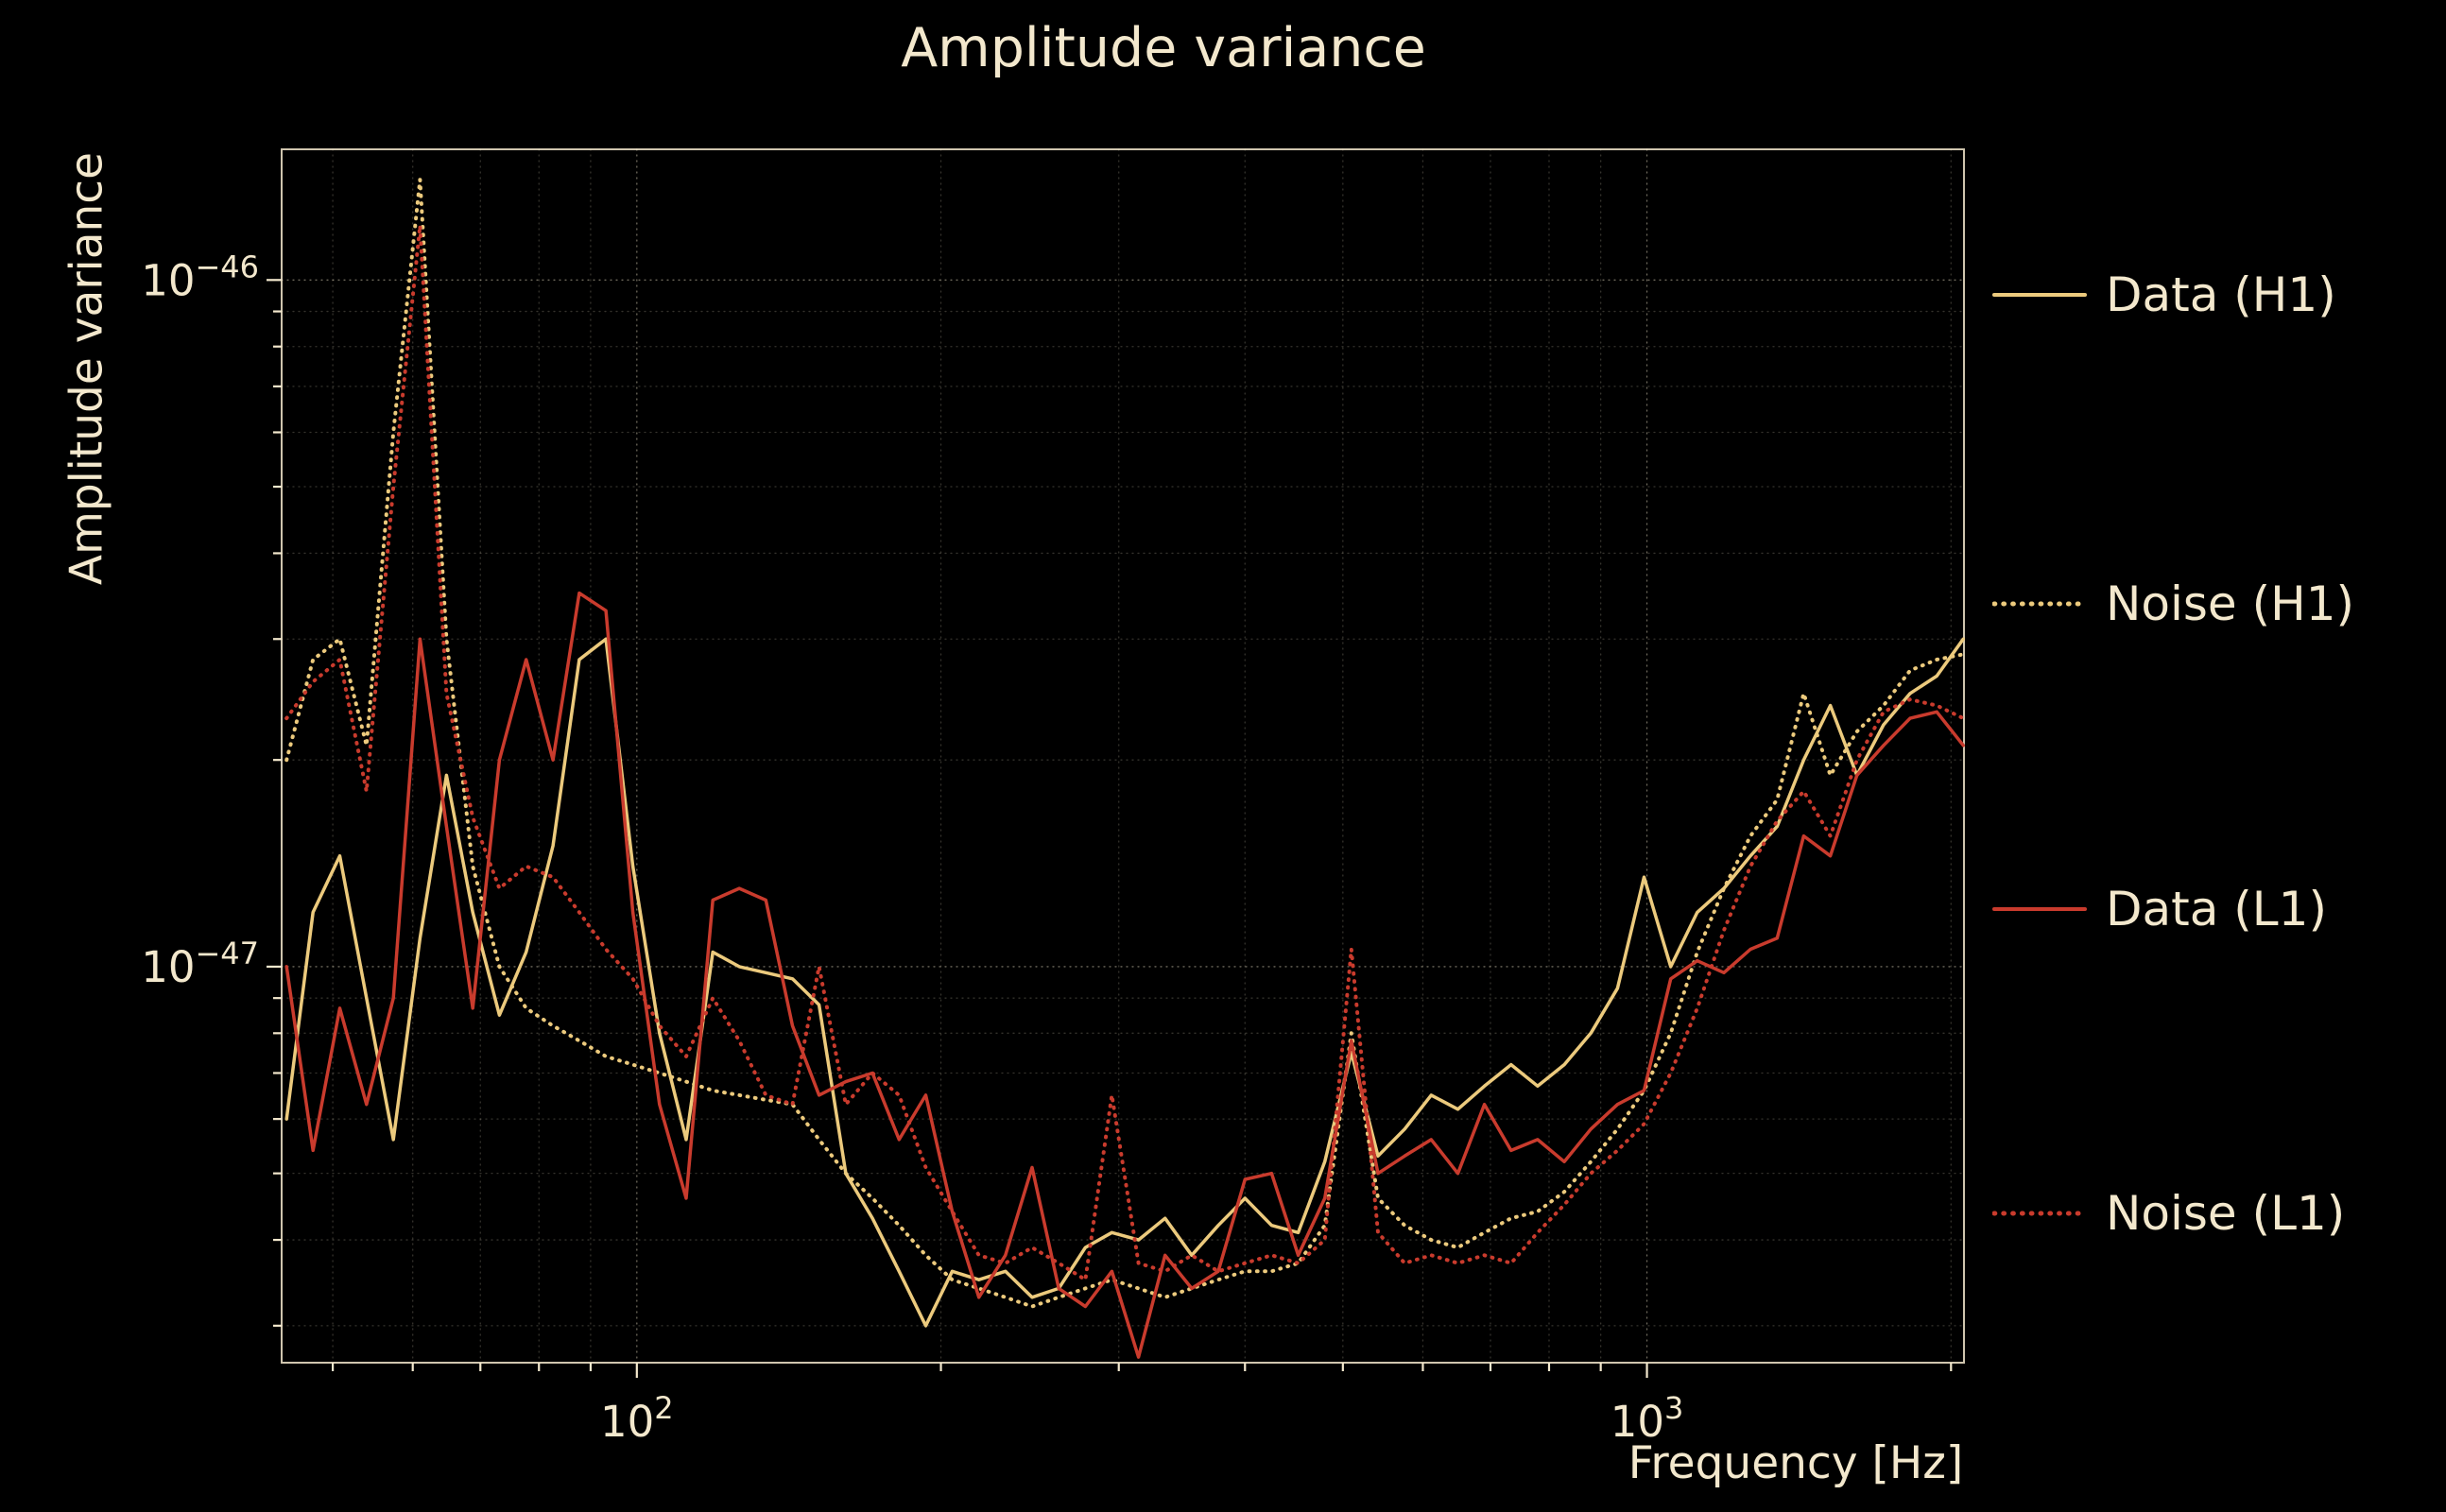  Describe the element at coordinates (1796, 1463) in the screenshot. I see `x-axis-label: Frequency [Hz]` at that location.